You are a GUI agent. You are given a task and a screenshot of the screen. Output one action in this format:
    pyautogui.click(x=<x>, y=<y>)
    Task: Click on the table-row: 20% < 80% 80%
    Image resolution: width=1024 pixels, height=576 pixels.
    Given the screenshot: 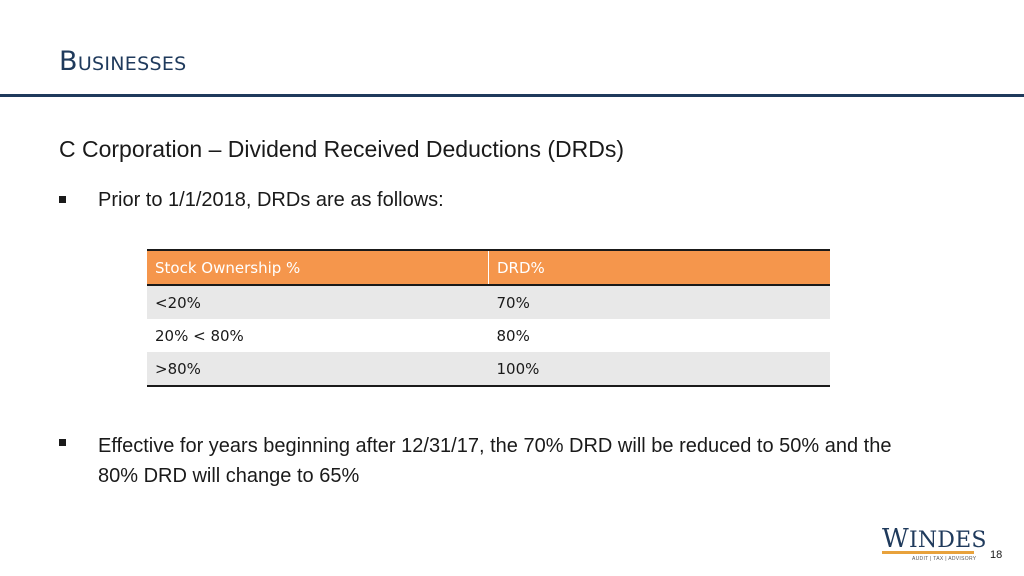 What is the action you would take?
    pyautogui.click(x=488, y=335)
    